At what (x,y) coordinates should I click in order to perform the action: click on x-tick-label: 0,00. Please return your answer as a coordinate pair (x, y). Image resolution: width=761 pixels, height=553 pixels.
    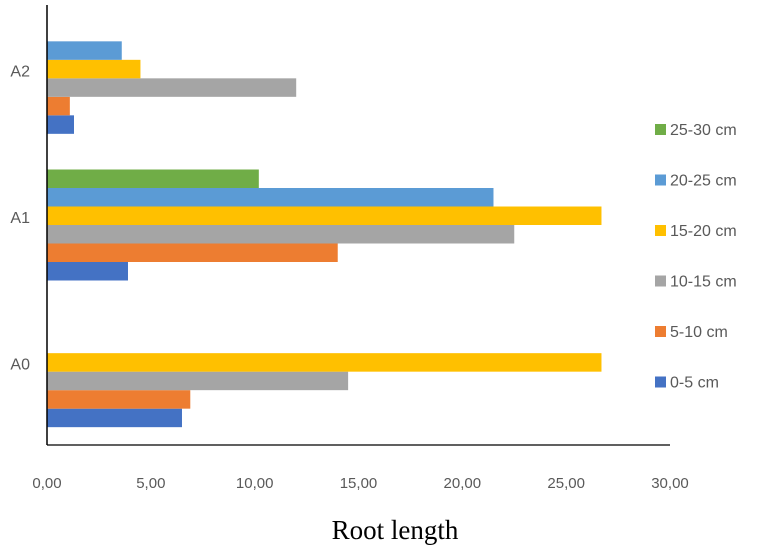
    Looking at the image, I should click on (46, 483).